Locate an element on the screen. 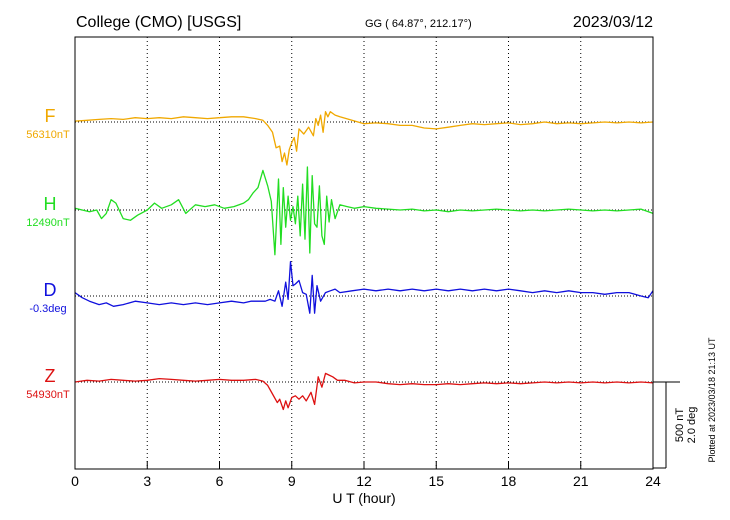  scale-nT-label: 500 nT is located at coordinates (680, 425).